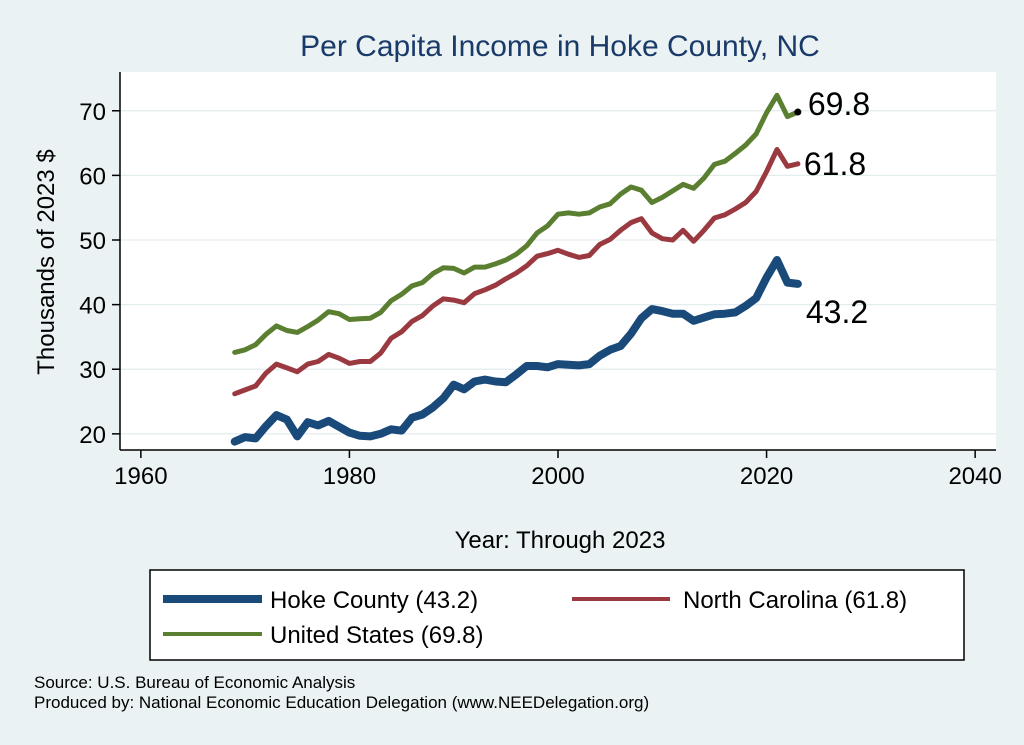  What do you see at coordinates (374, 600) in the screenshot?
I see `legend-label-hoke: Hoke County (43.2)` at bounding box center [374, 600].